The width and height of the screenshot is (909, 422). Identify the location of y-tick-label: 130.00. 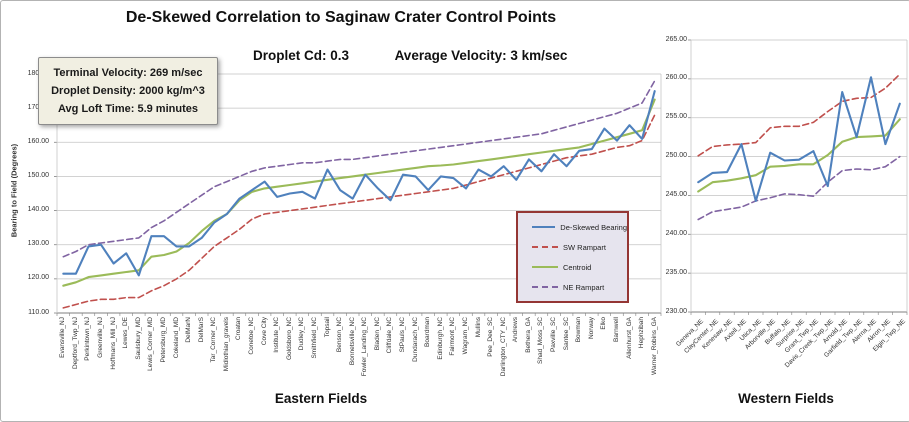
(38, 244).